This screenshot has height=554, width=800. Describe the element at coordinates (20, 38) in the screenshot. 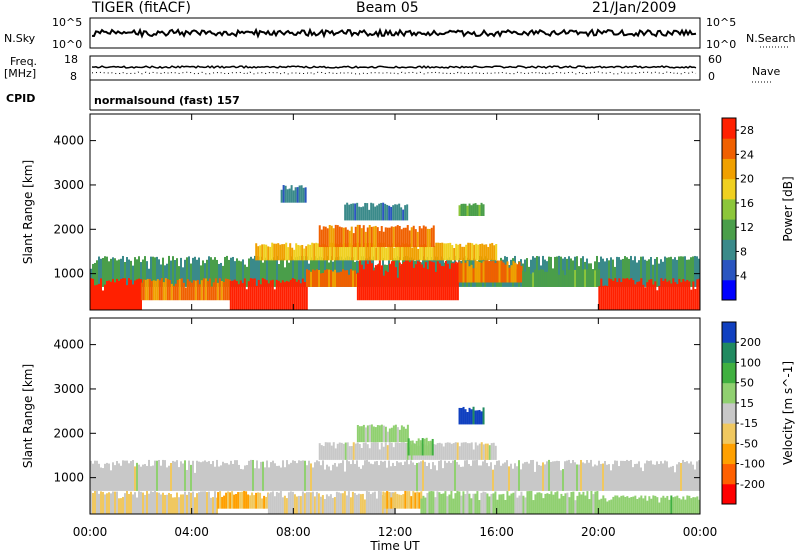

I see `nsky-label: N.Sky` at that location.